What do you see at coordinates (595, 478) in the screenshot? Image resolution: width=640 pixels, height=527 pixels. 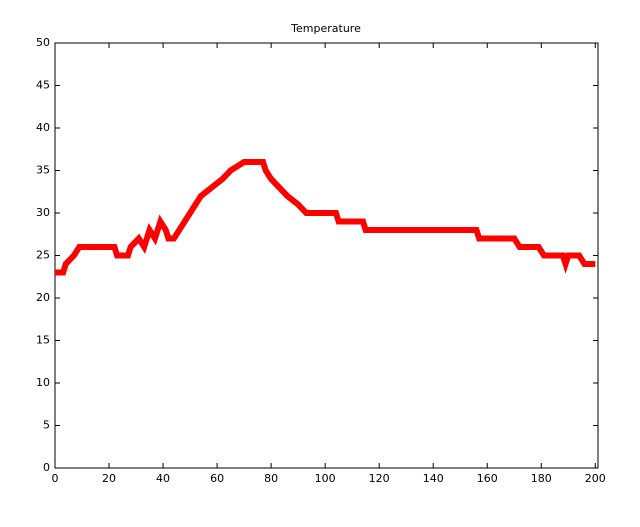 I see `x-tick-label: 200` at bounding box center [595, 478].